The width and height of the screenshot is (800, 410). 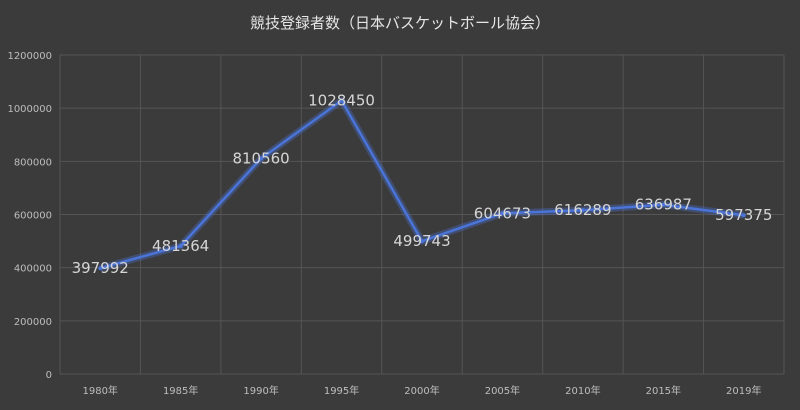 I want to click on x-tick-label: 2010年, so click(x=582, y=390).